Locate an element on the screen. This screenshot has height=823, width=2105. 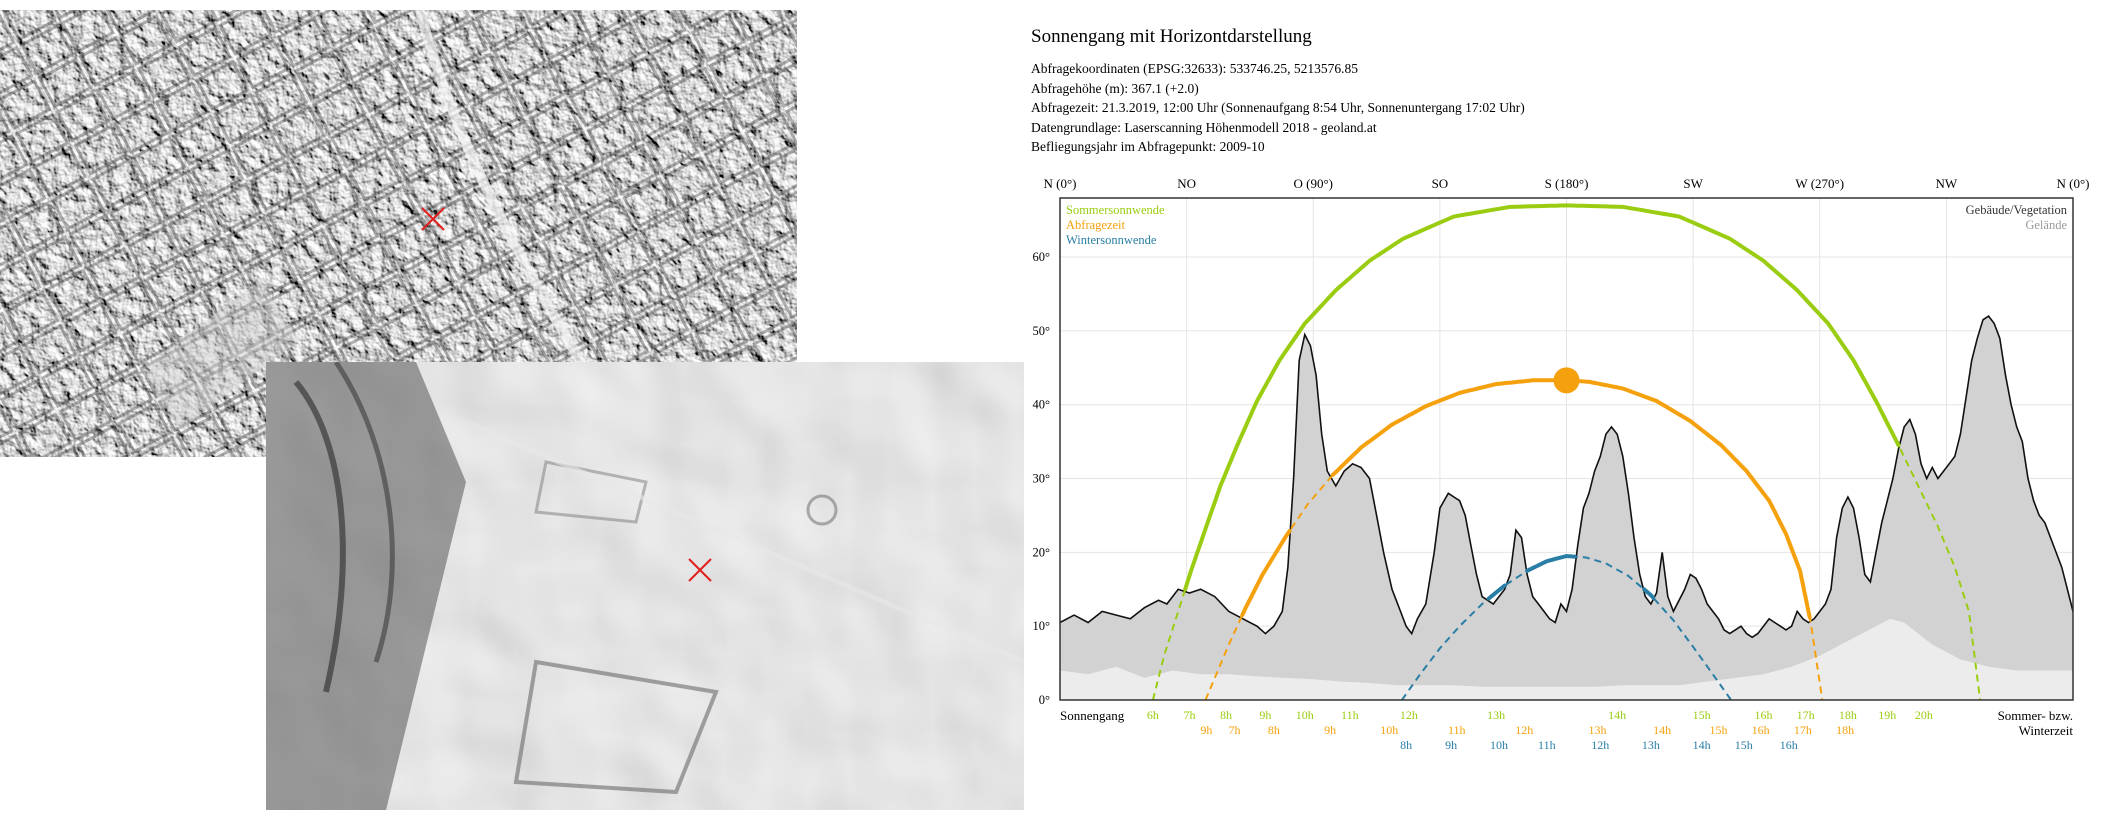
y-tick-label: 0° is located at coordinates (1044, 700).